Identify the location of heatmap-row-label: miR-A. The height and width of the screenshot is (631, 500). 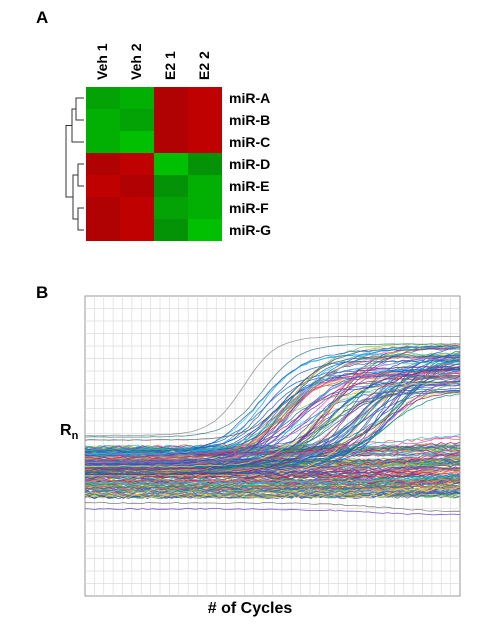
(250, 98).